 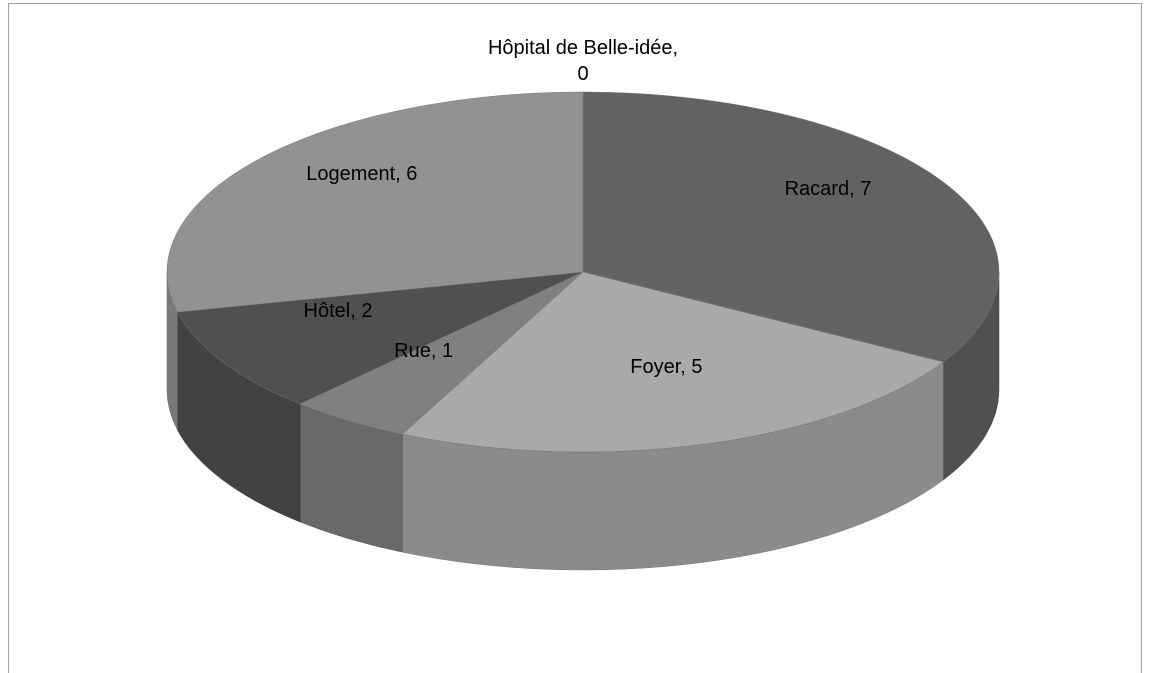 I want to click on data-label: Rue, 1, so click(x=424, y=351).